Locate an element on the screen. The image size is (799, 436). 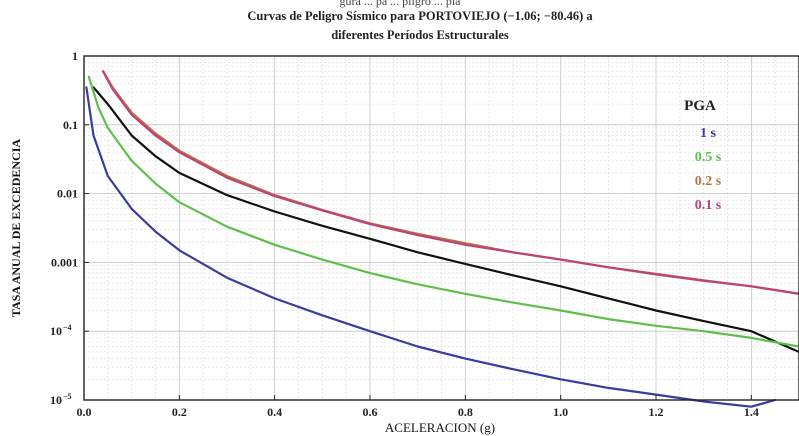
y-axis-label: TASA ANUAL DE EXCEDENCIA is located at coordinates (16, 228).